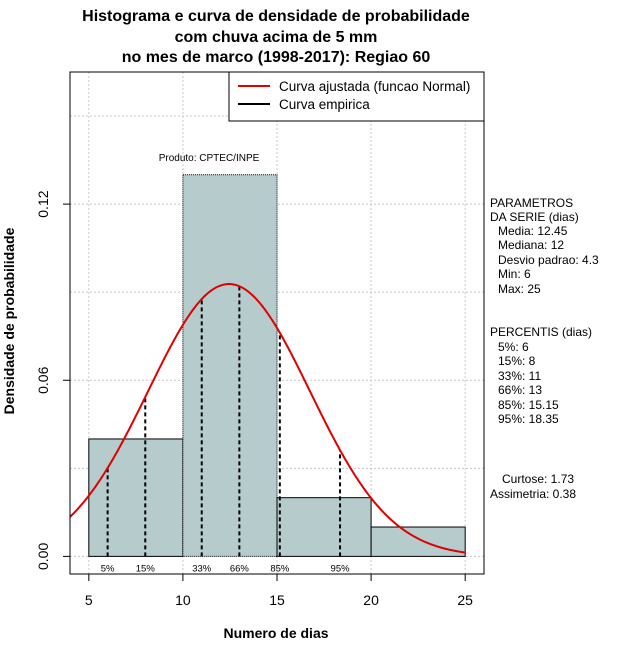 This screenshot has width=640, height=660. I want to click on y-axis-label: Densidade de probabilidade, so click(9, 320).